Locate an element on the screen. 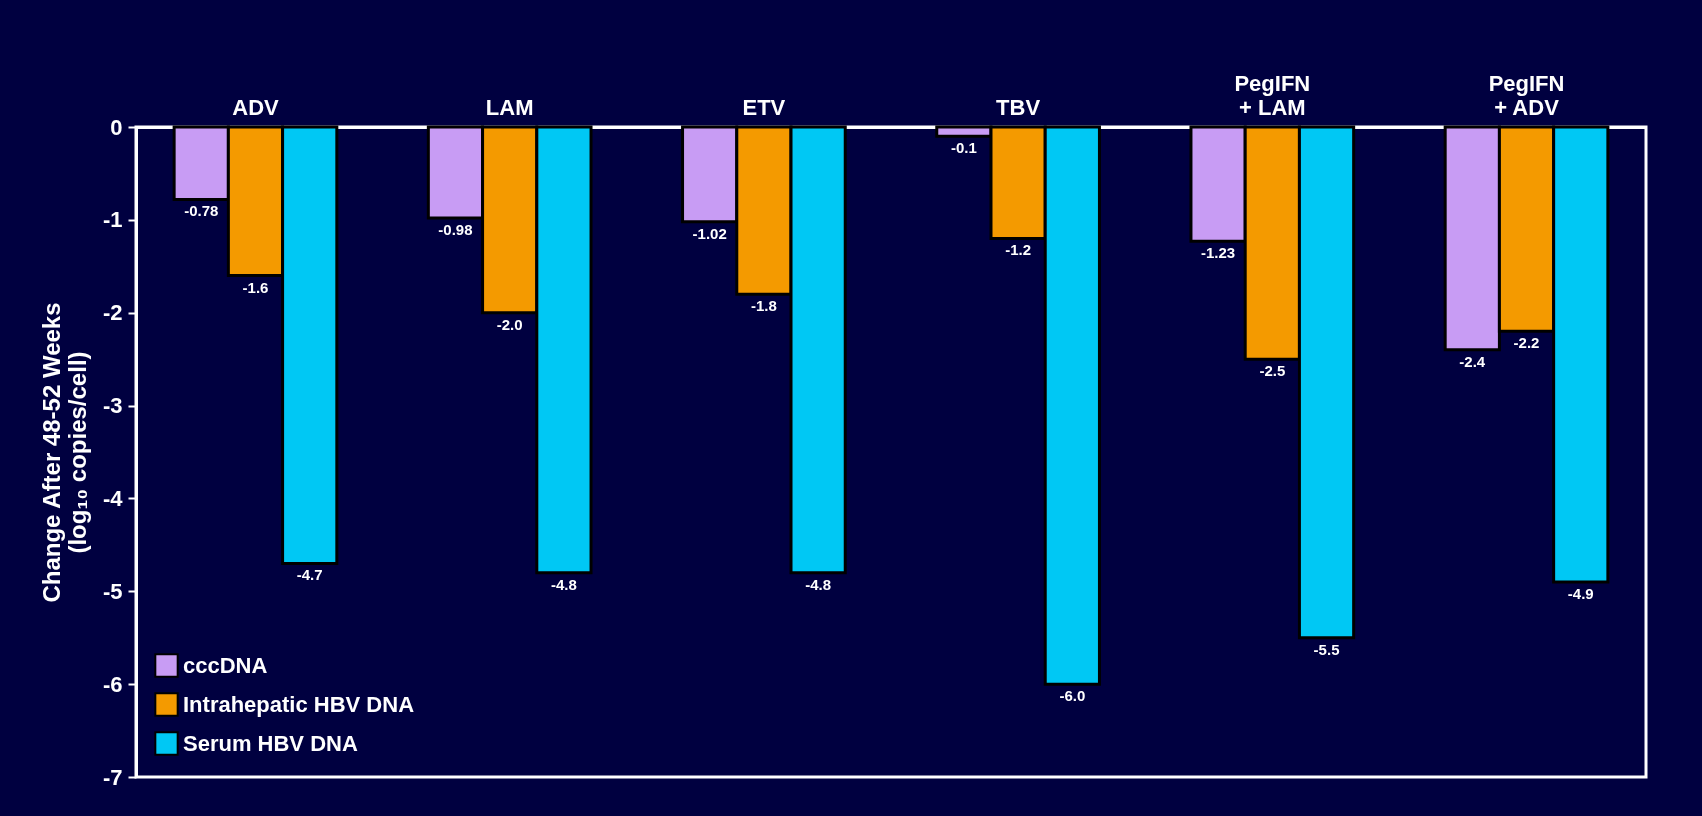 The image size is (1702, 816). y-tick-label: 0 is located at coordinates (116, 127).